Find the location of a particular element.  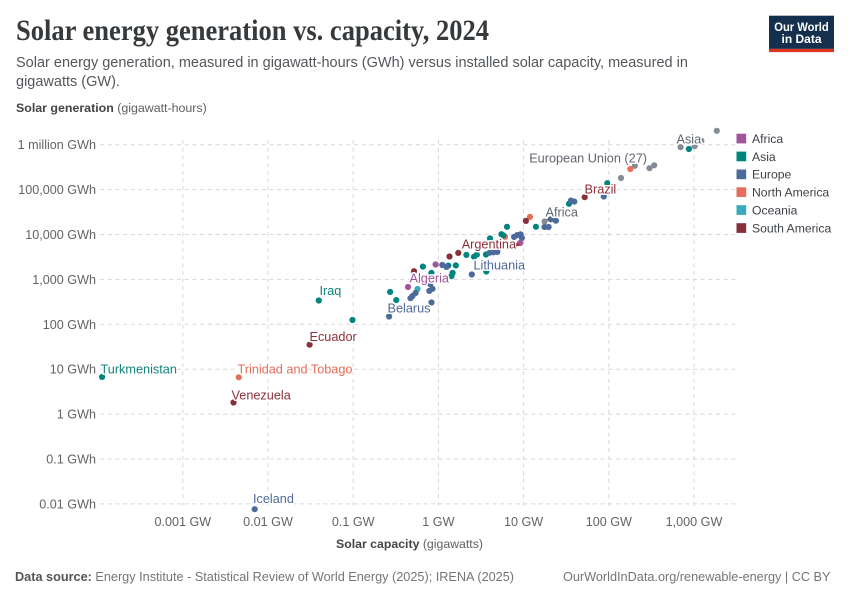

svg-text: Iraq is located at coordinates (331, 291).